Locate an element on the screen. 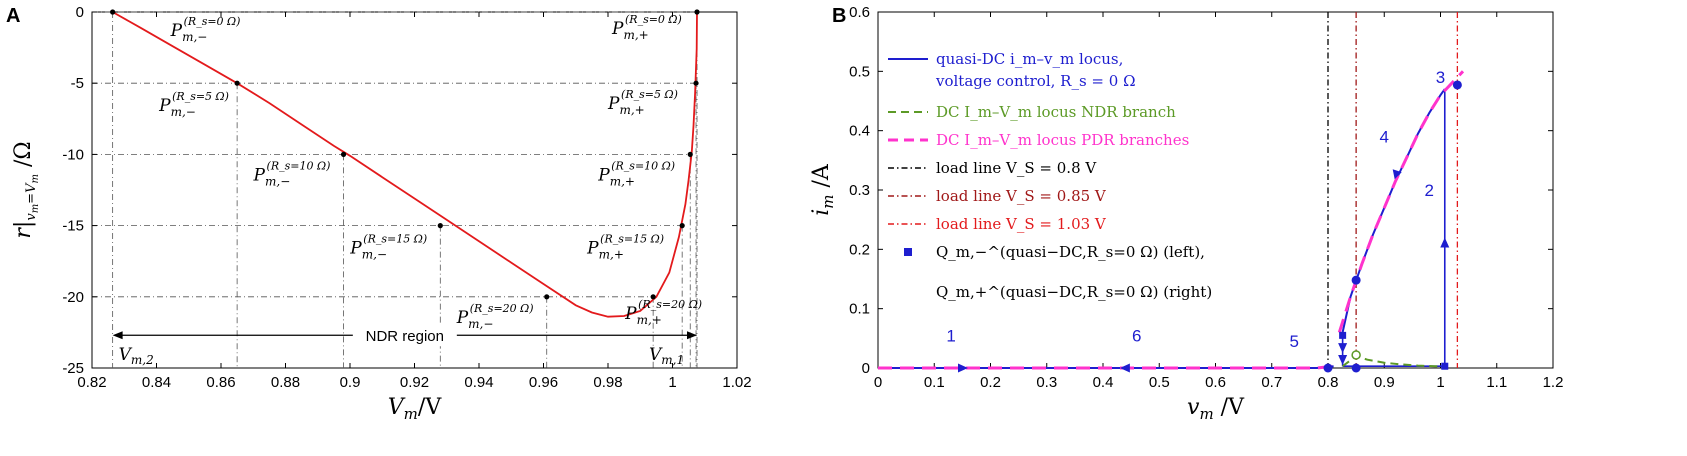 This screenshot has width=1687, height=456. step-label: 6 is located at coordinates (1136, 335).